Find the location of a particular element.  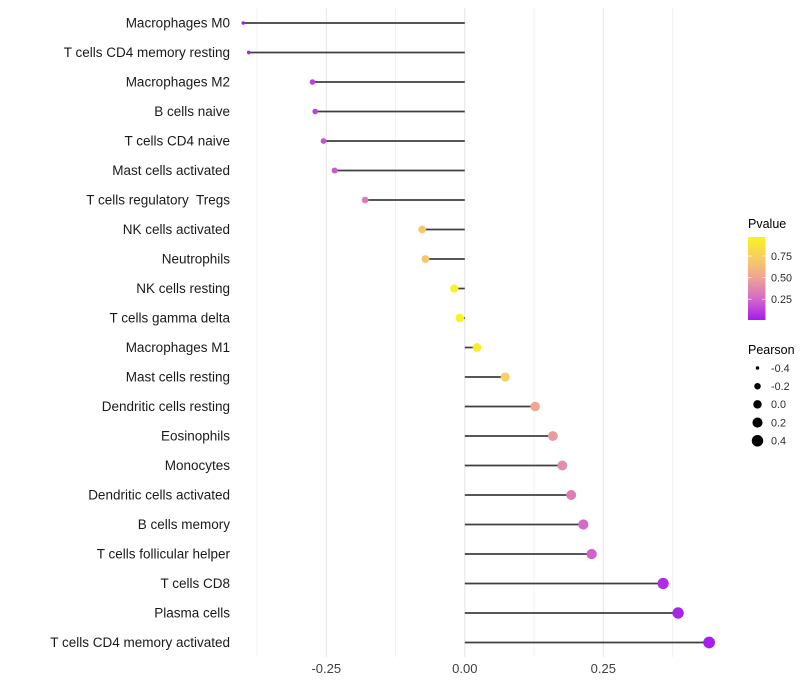

x-axis-tick-label: 0.00 is located at coordinates (464, 668).